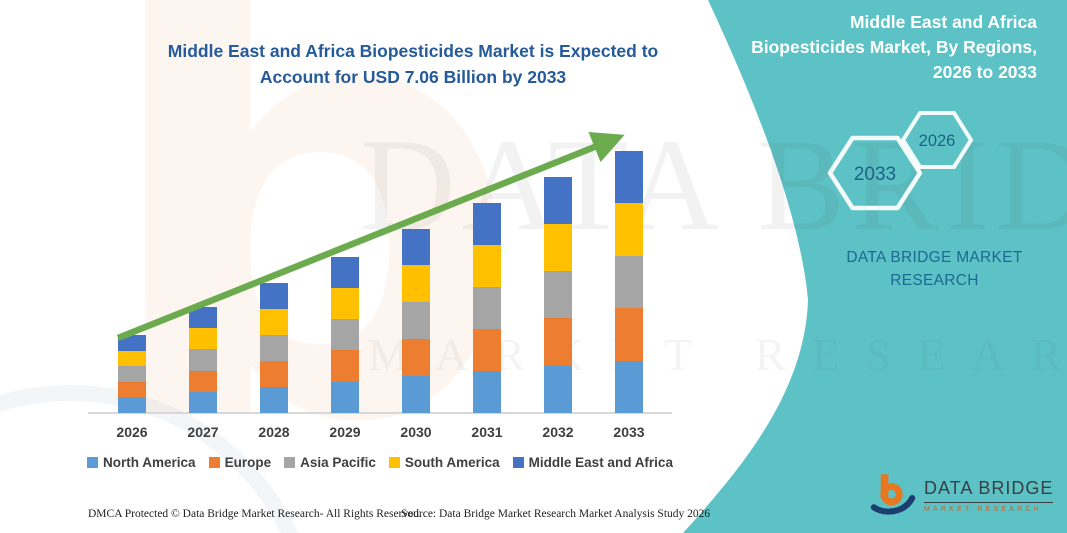 This screenshot has height=533, width=1067. Describe the element at coordinates (934, 257) in the screenshot. I see `brand-text-line1: DATA BRIDGE MARKET` at that location.